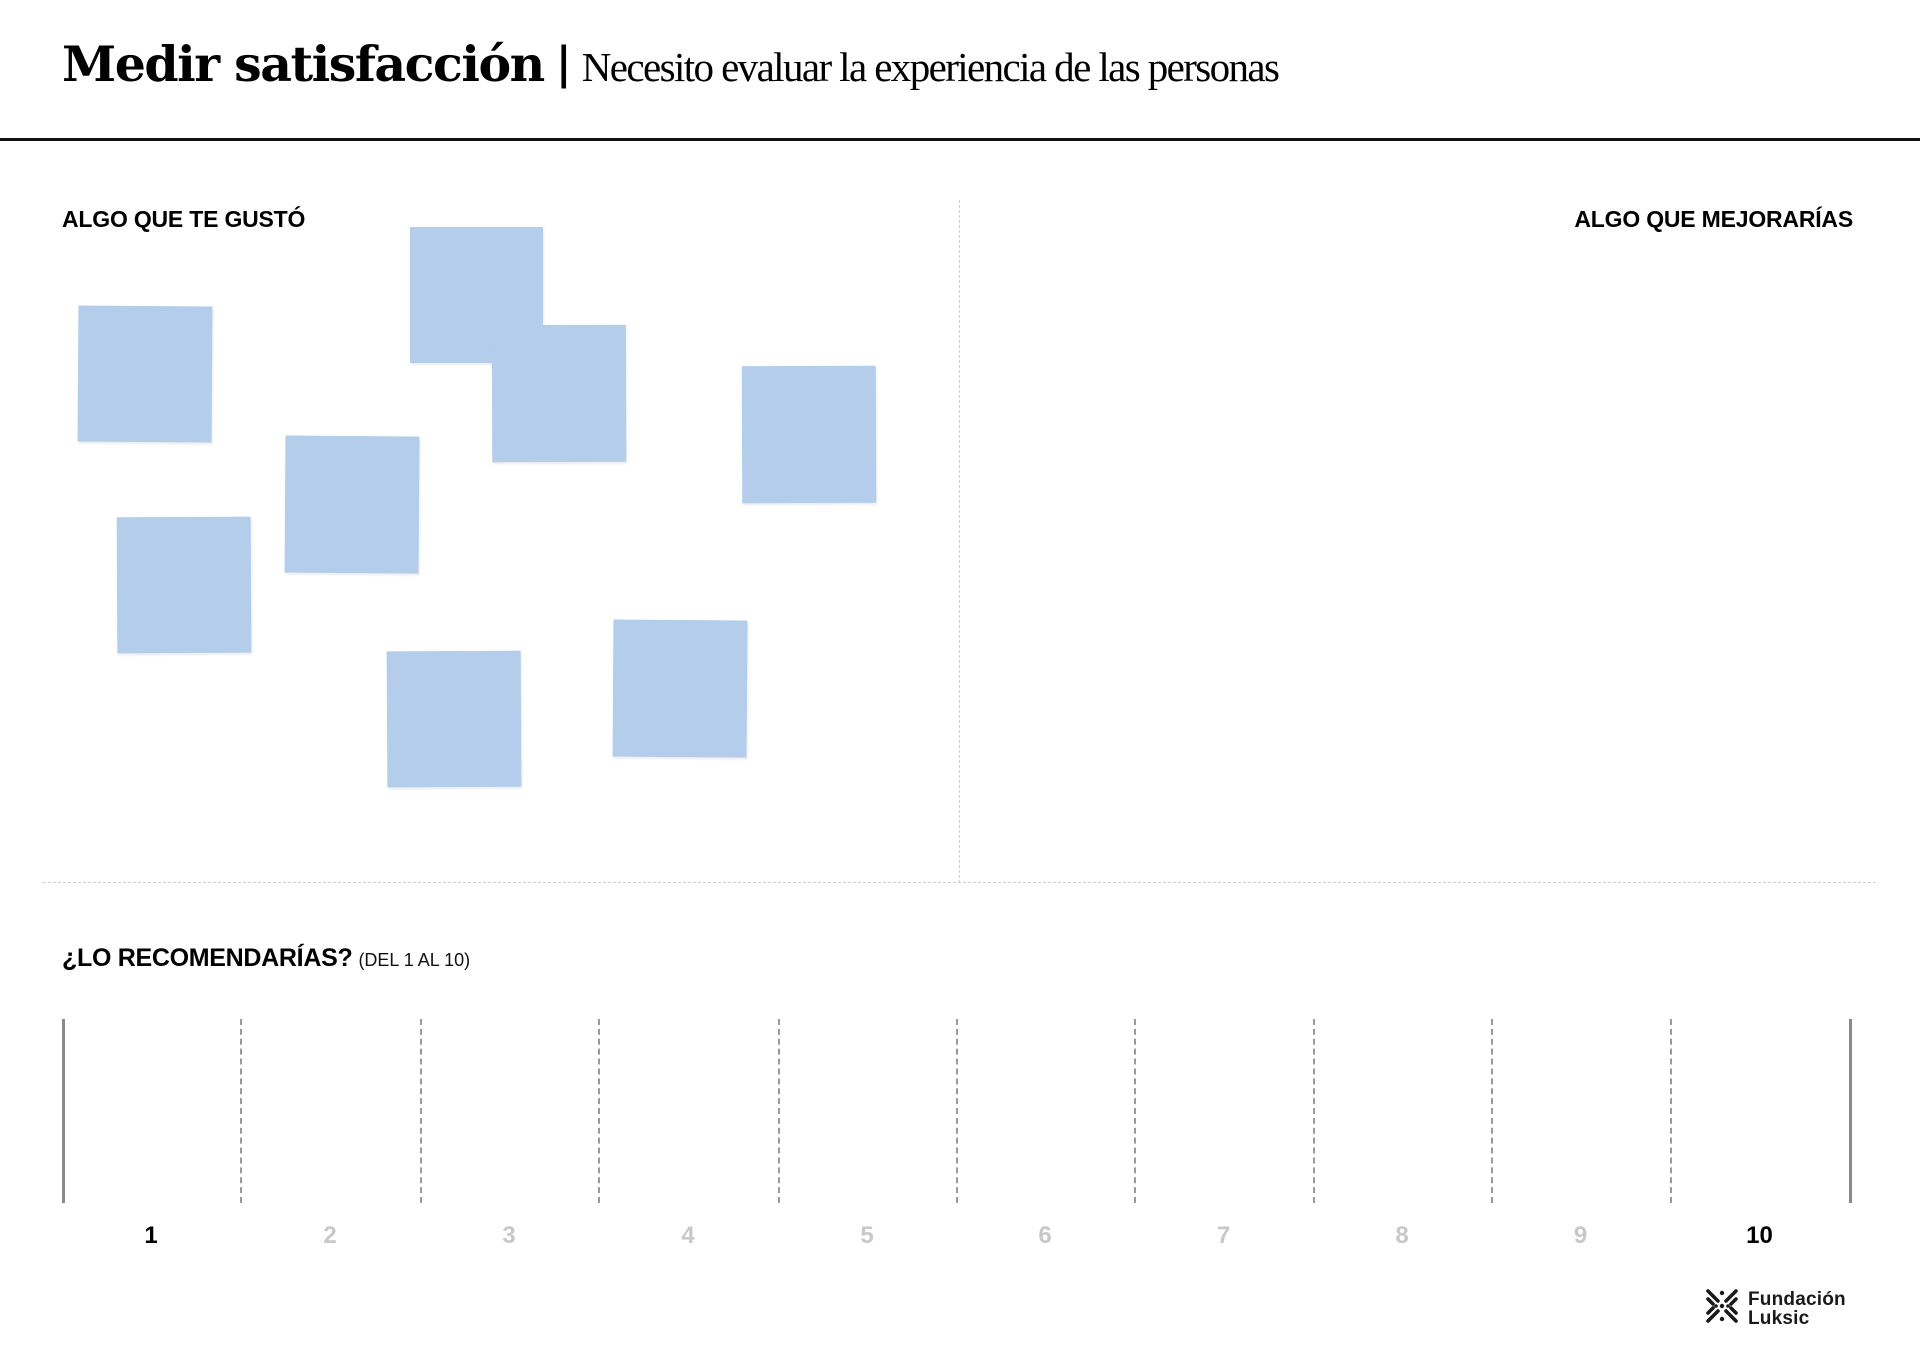 This screenshot has width=1920, height=1351. I want to click on title-main: Medir satisfacción, so click(303, 64).